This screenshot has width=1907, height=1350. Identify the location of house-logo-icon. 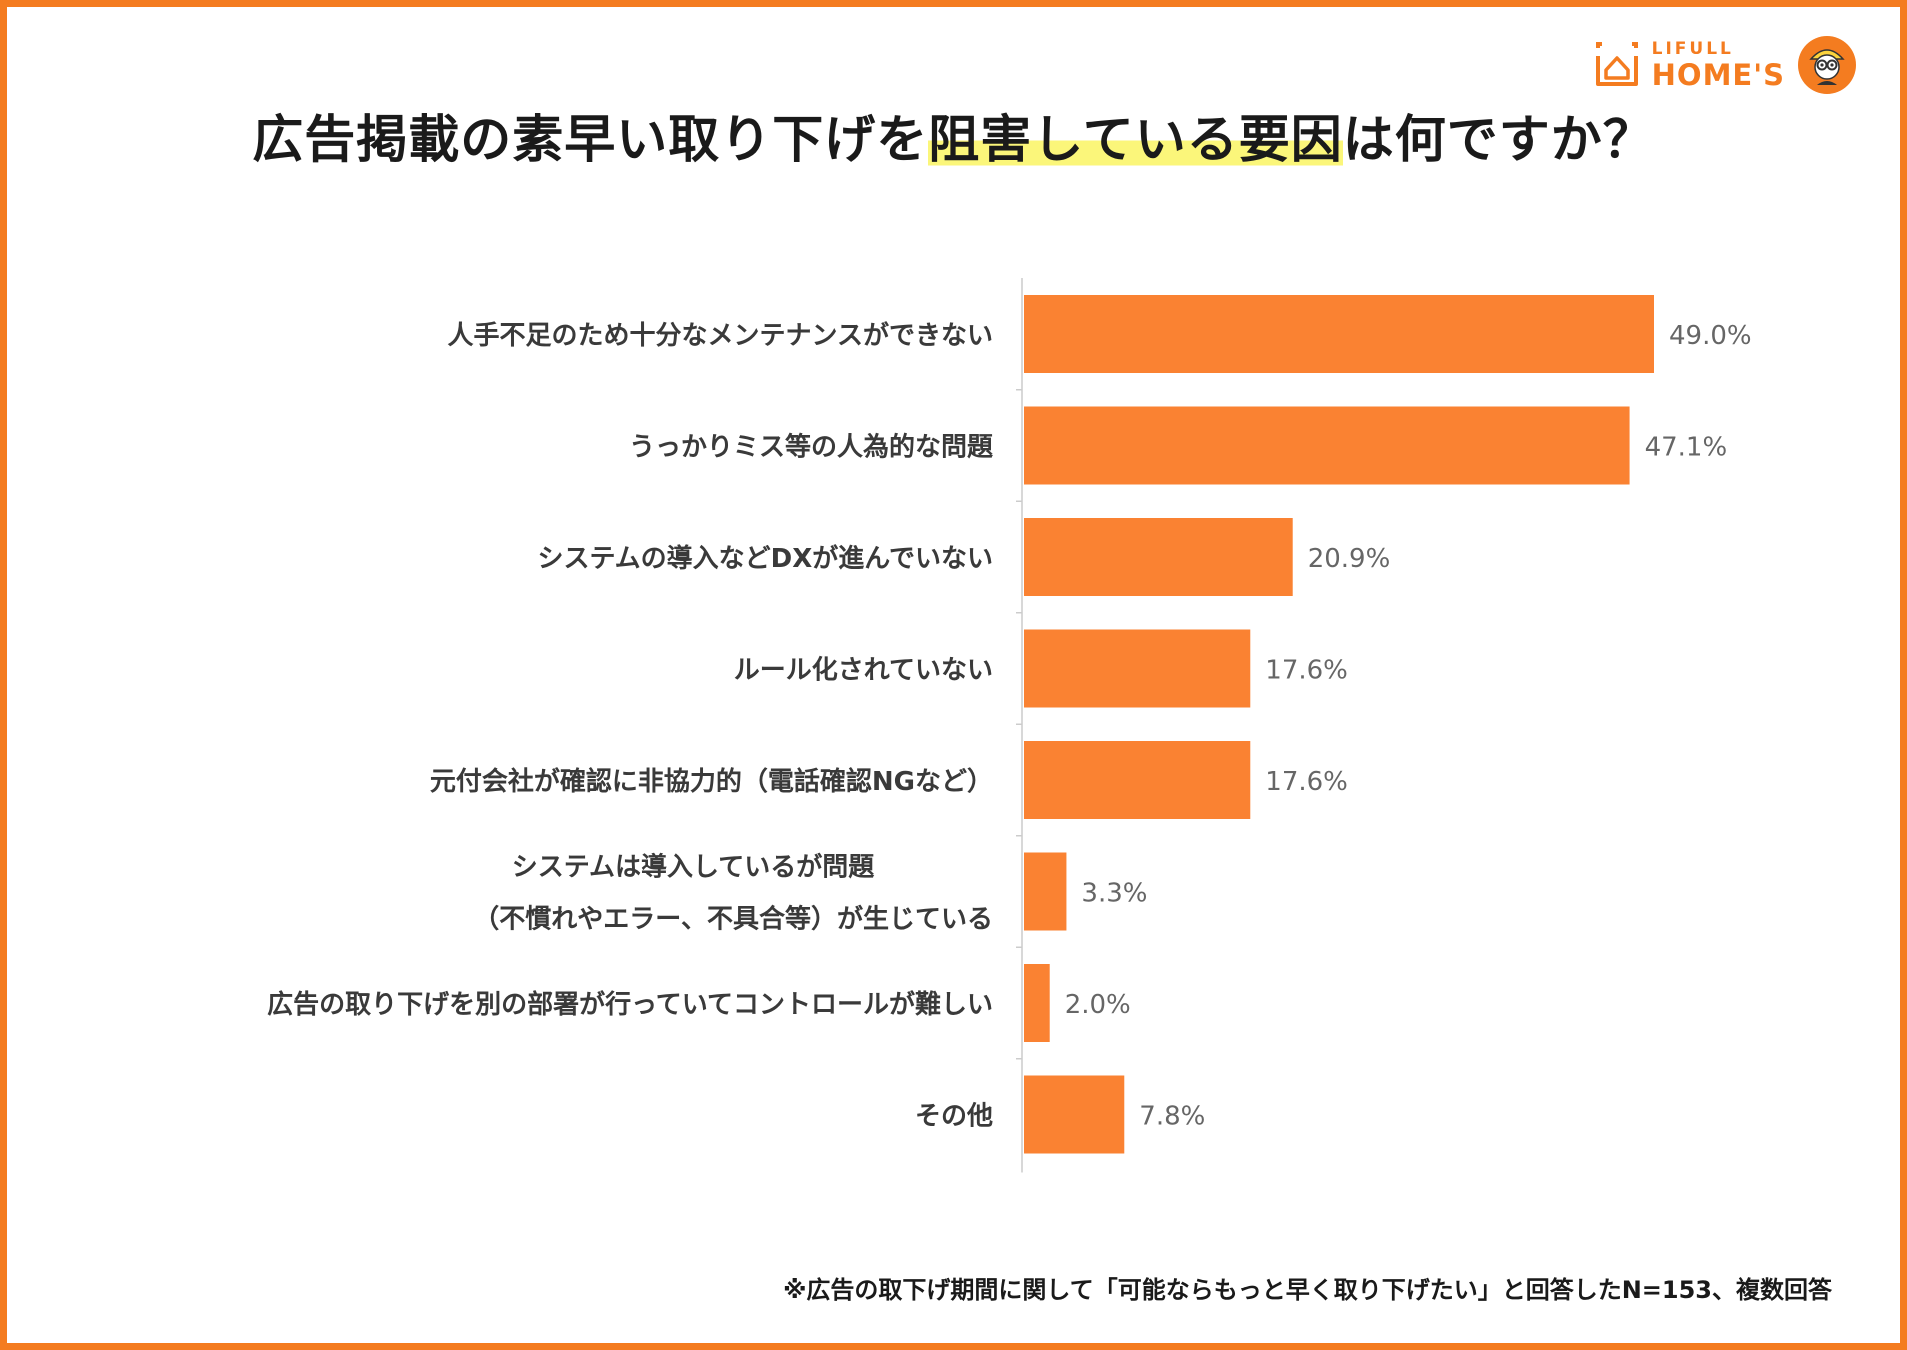
(1616, 64).